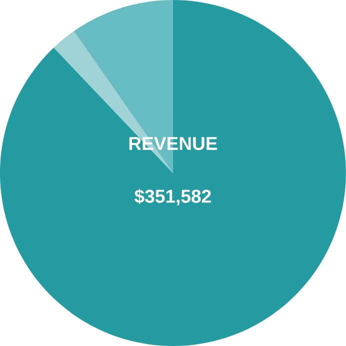  I want to click on text: $351,582, so click(172, 197).